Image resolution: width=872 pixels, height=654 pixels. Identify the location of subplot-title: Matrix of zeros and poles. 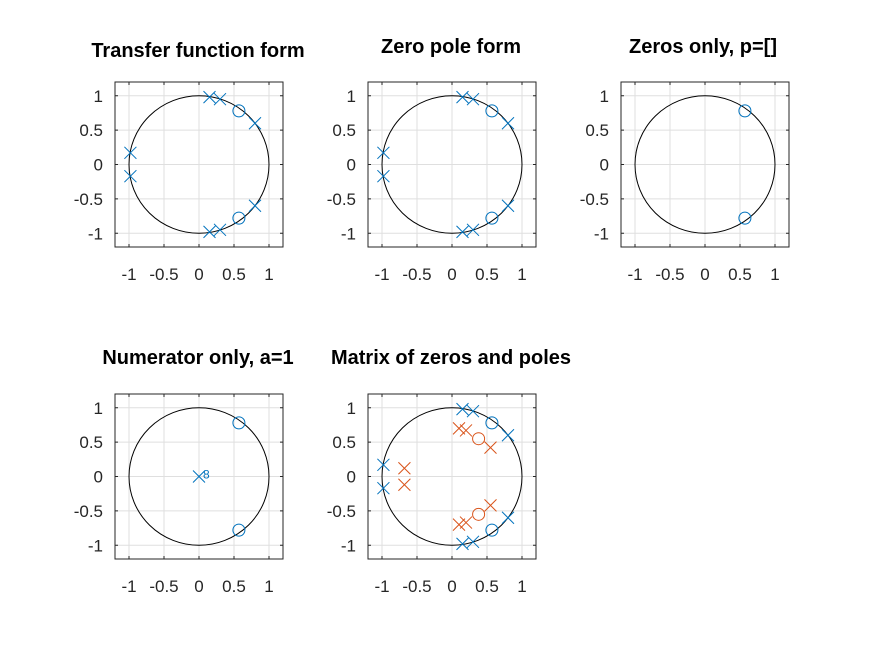
(451, 358).